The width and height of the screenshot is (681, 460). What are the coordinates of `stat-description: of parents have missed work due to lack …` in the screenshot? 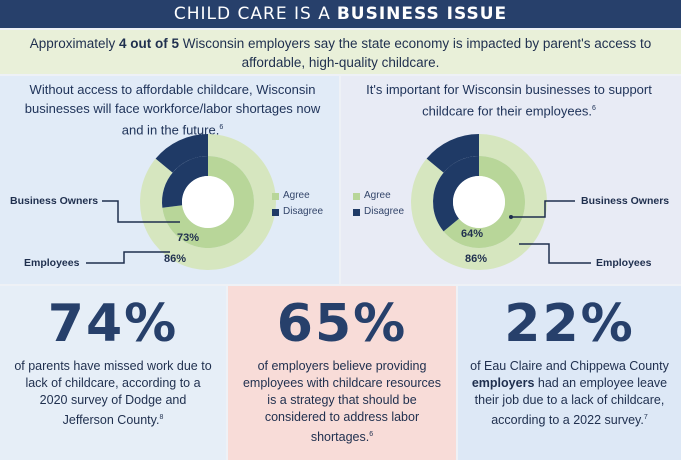 It's located at (113, 393).